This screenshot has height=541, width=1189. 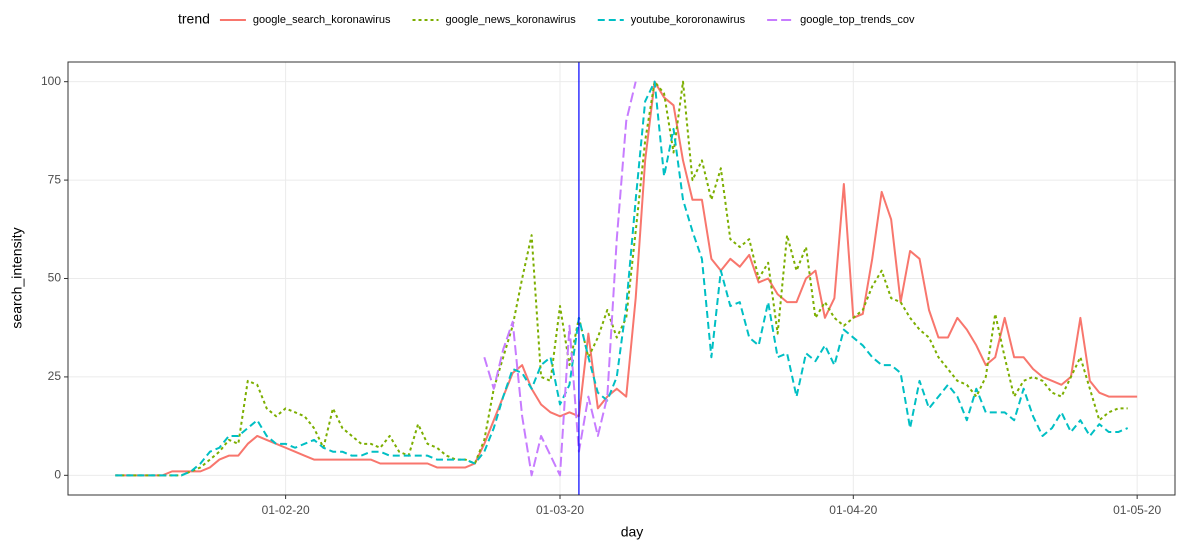 I want to click on x-tick-label: 01-02-20, so click(x=286, y=510).